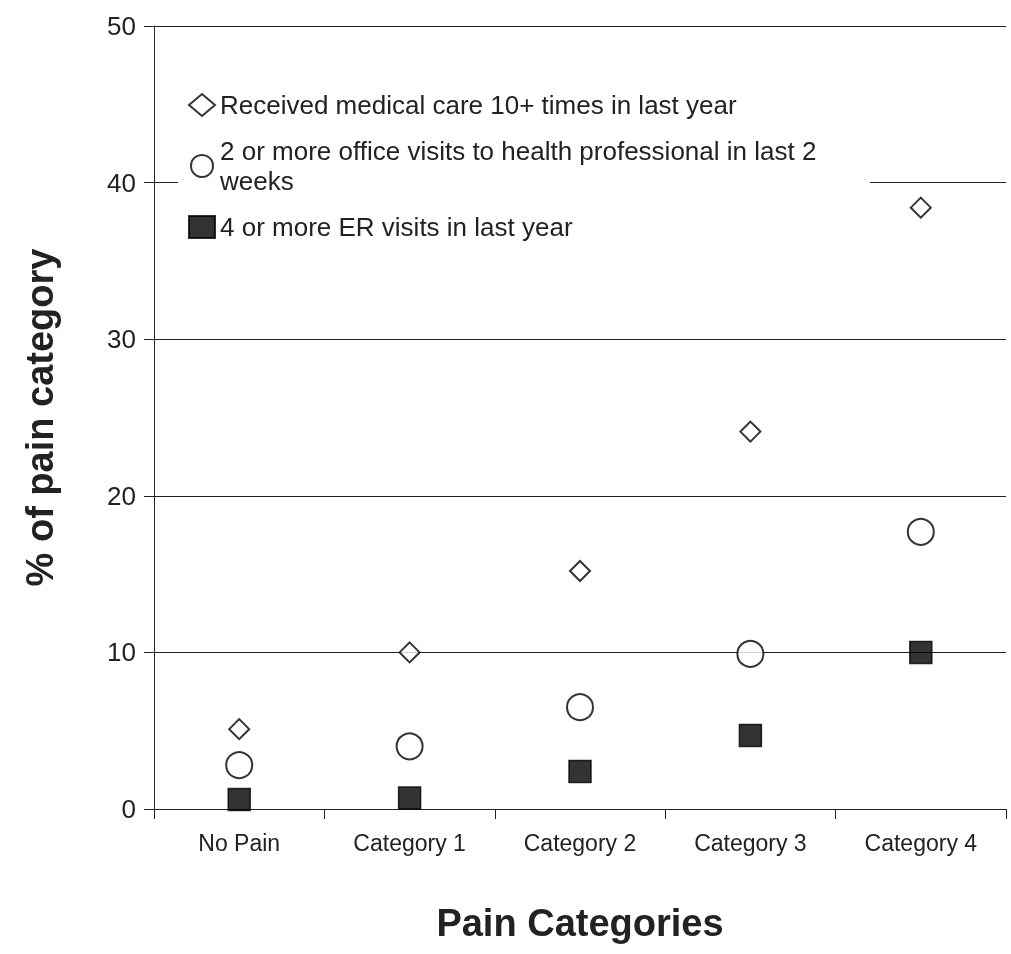 The image size is (1011, 954). What do you see at coordinates (750, 842) in the screenshot?
I see `x-tick-label: Category 3` at bounding box center [750, 842].